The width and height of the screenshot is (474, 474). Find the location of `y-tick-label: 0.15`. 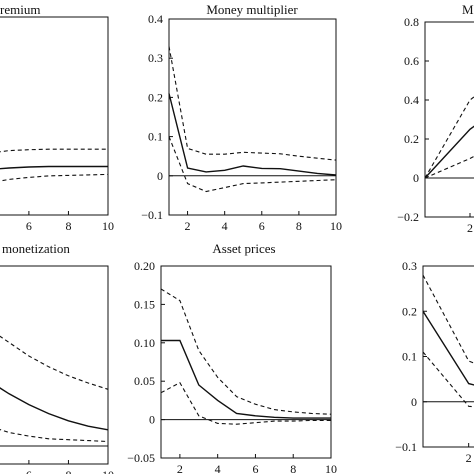

y-tick-label: 0.15 is located at coordinates (144, 304).